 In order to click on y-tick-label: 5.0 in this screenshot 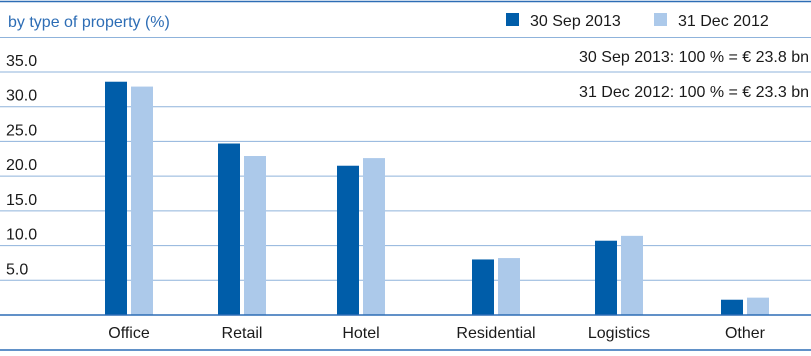, I will do `click(17, 269)`.